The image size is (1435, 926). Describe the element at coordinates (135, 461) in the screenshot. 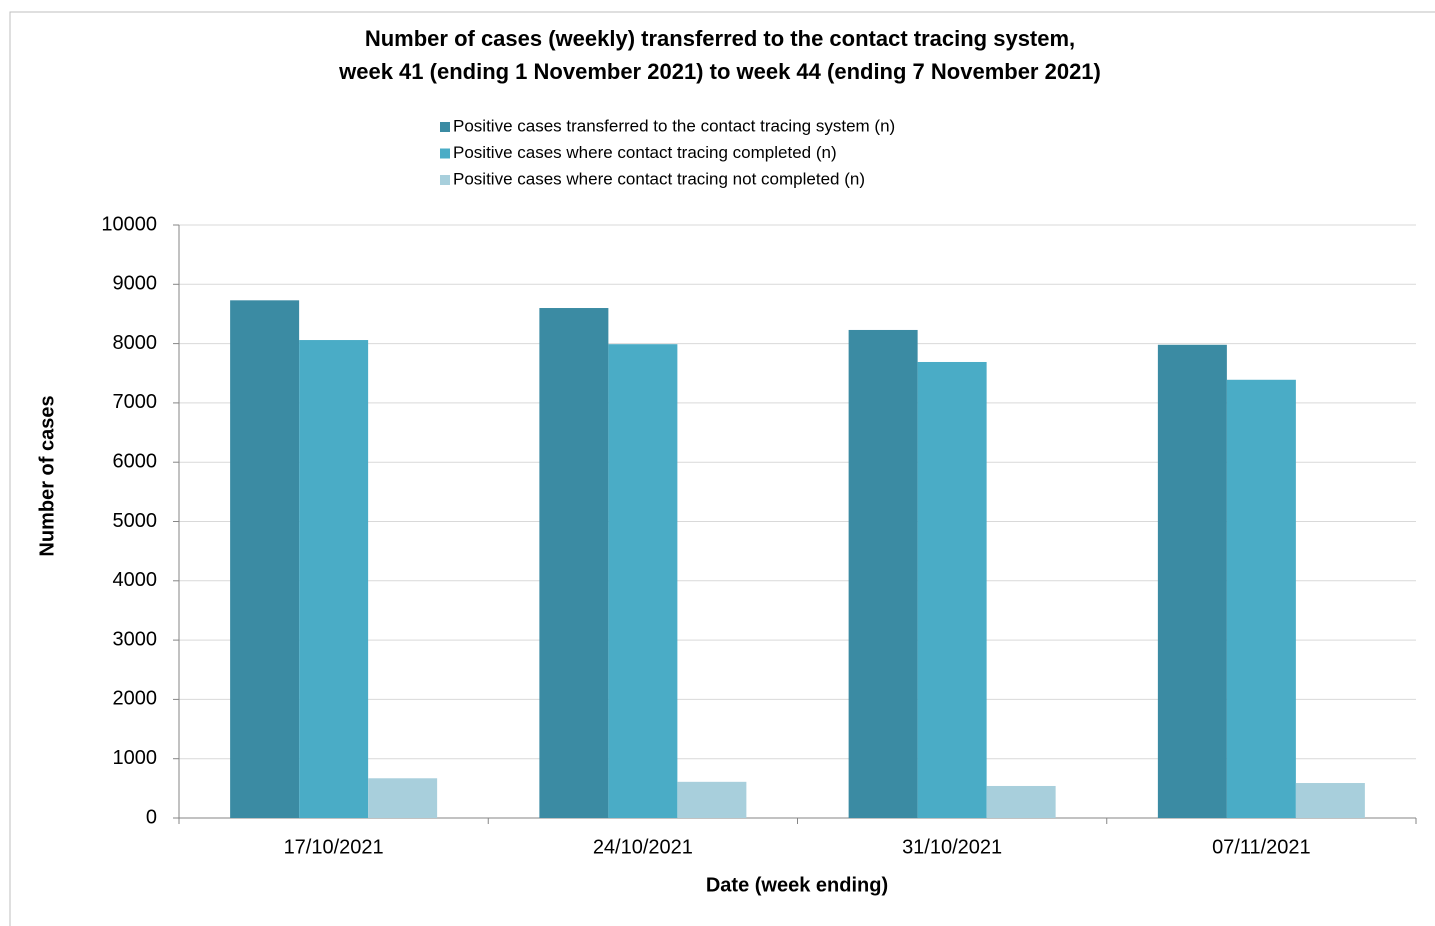

I see `y-tick-label: 6000` at that location.